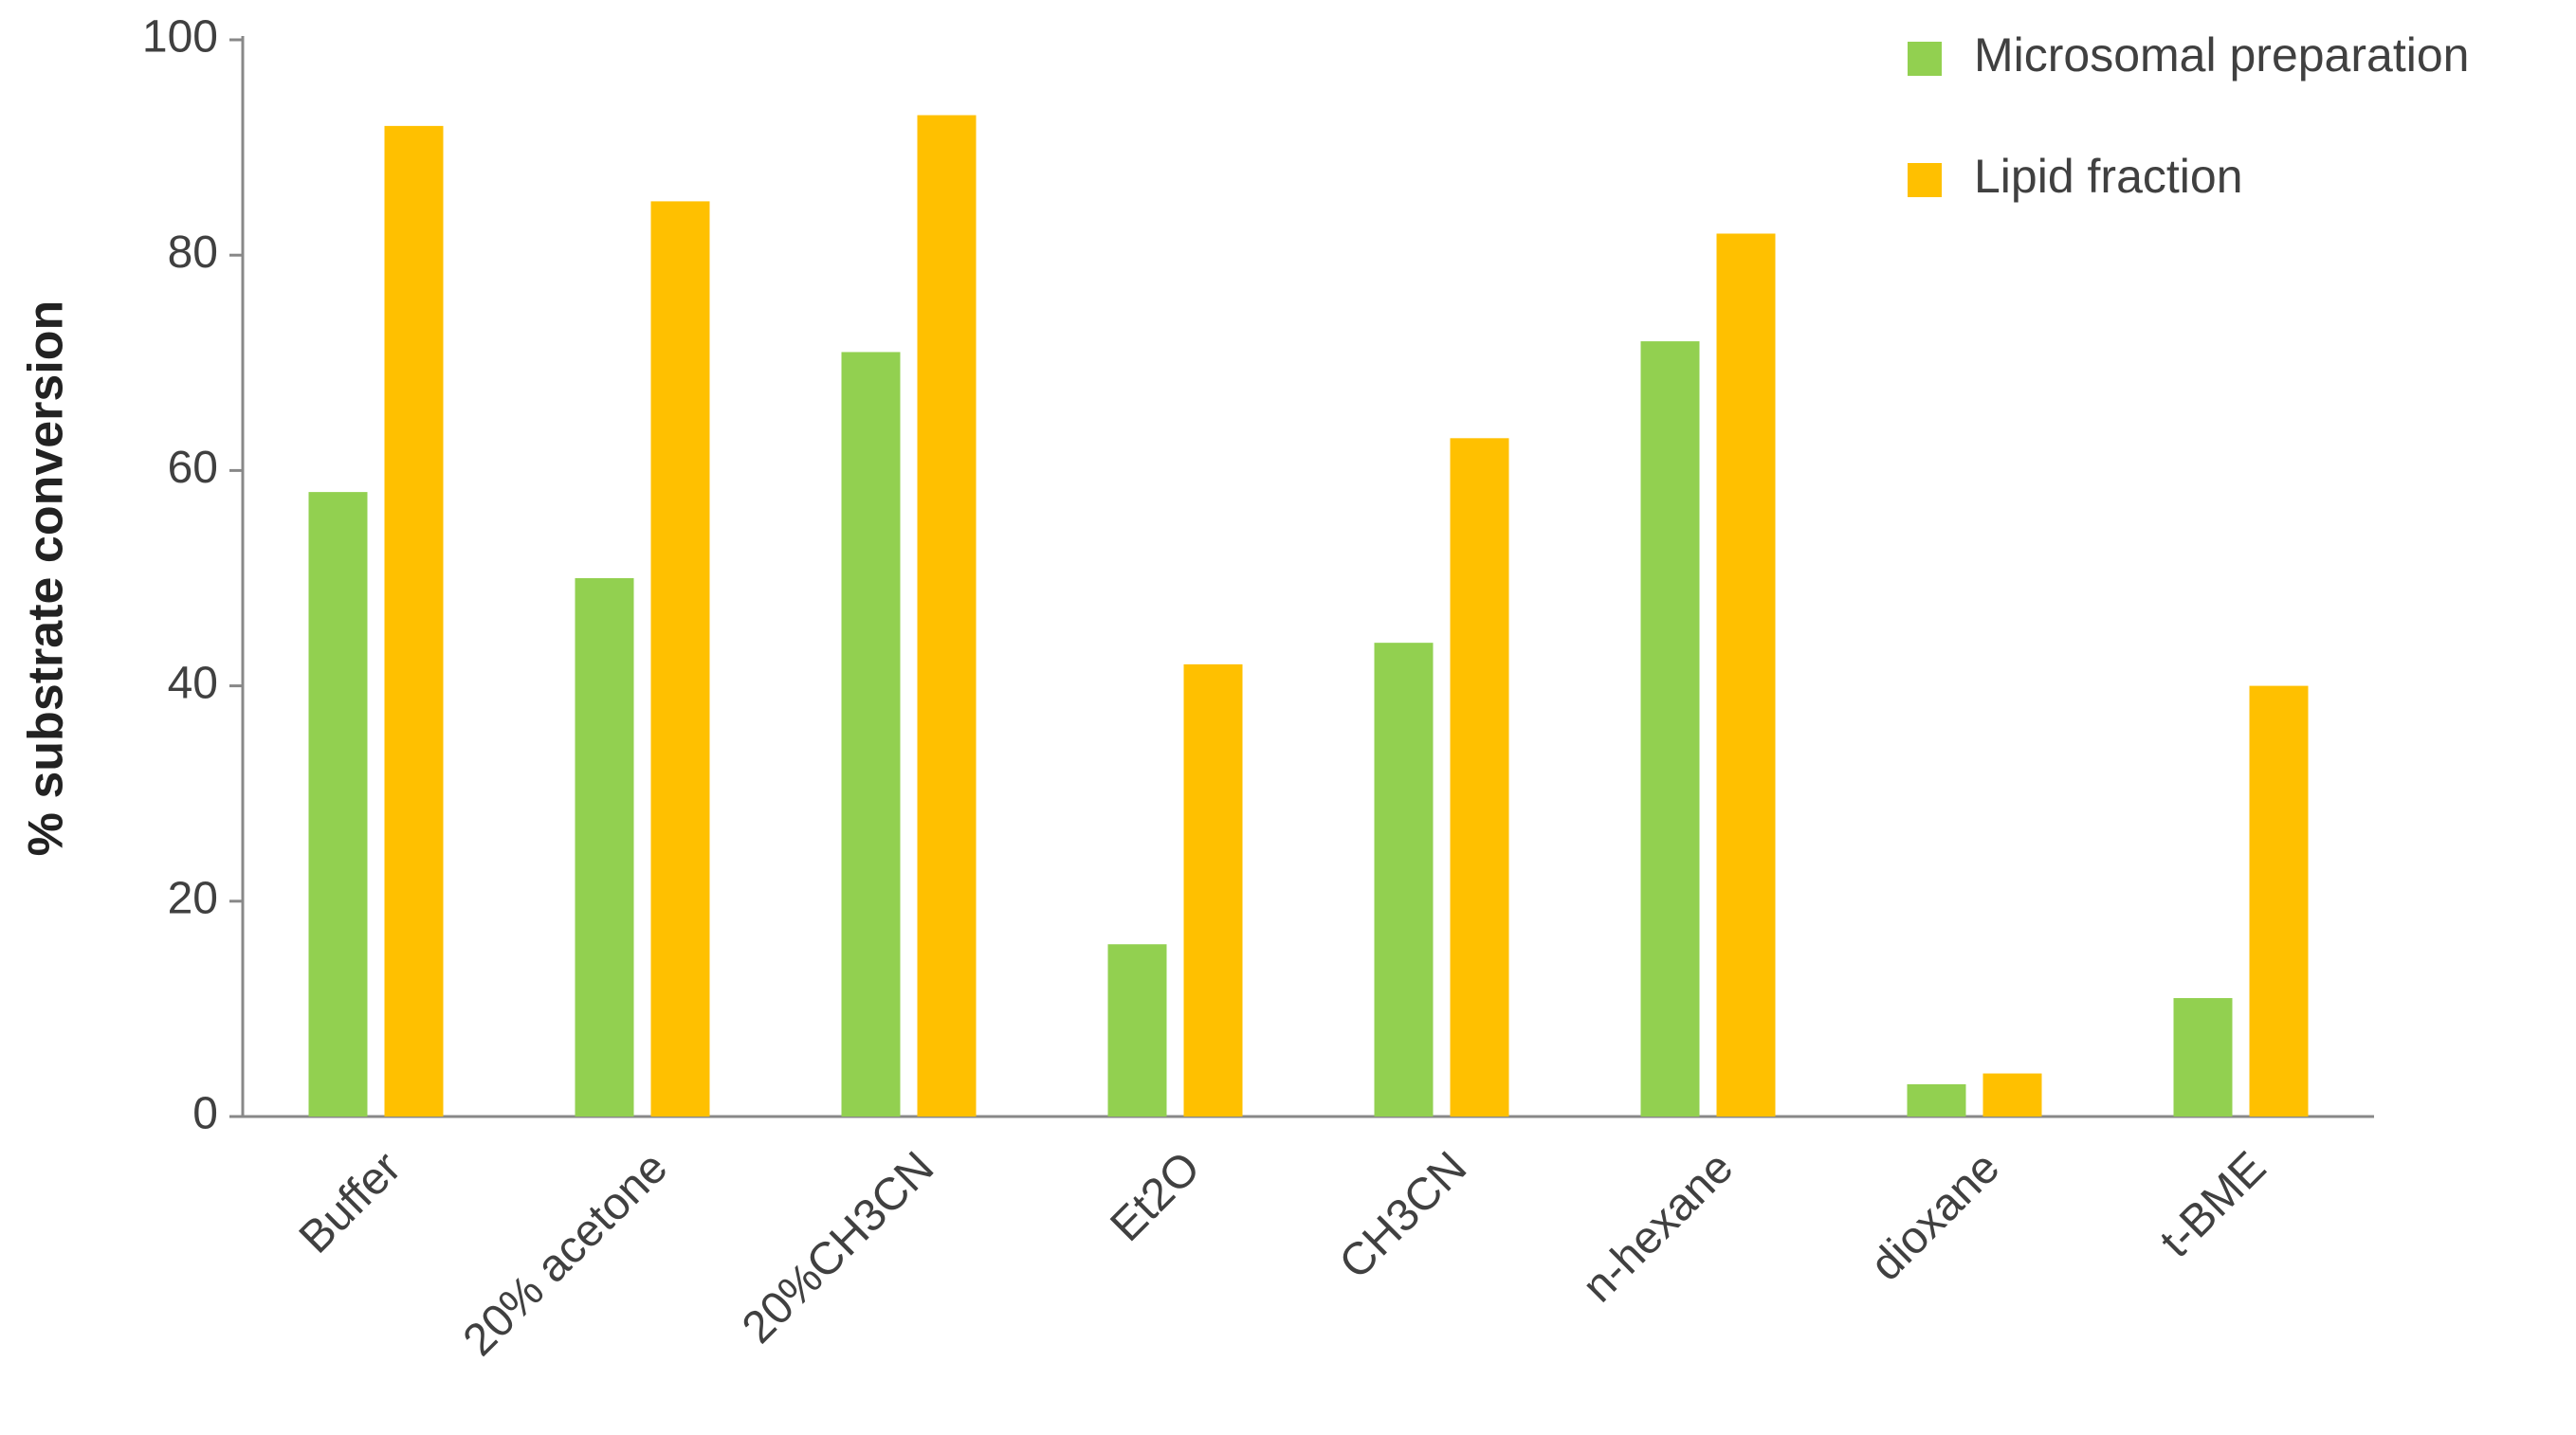  Describe the element at coordinates (205, 1114) in the screenshot. I see `y-tick-label: 0` at that location.